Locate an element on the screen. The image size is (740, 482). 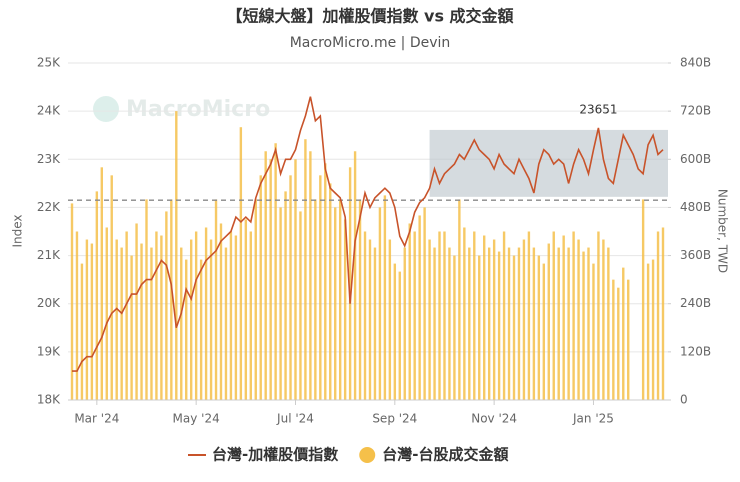
y-tick-label: 23K is located at coordinates (49, 159).